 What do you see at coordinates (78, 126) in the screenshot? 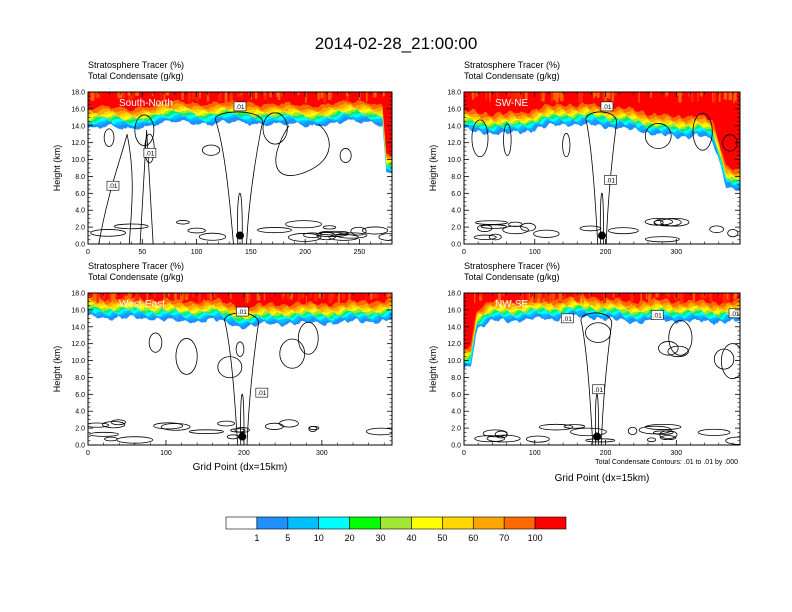
I see `y-tick-label: 14.0` at bounding box center [78, 126].